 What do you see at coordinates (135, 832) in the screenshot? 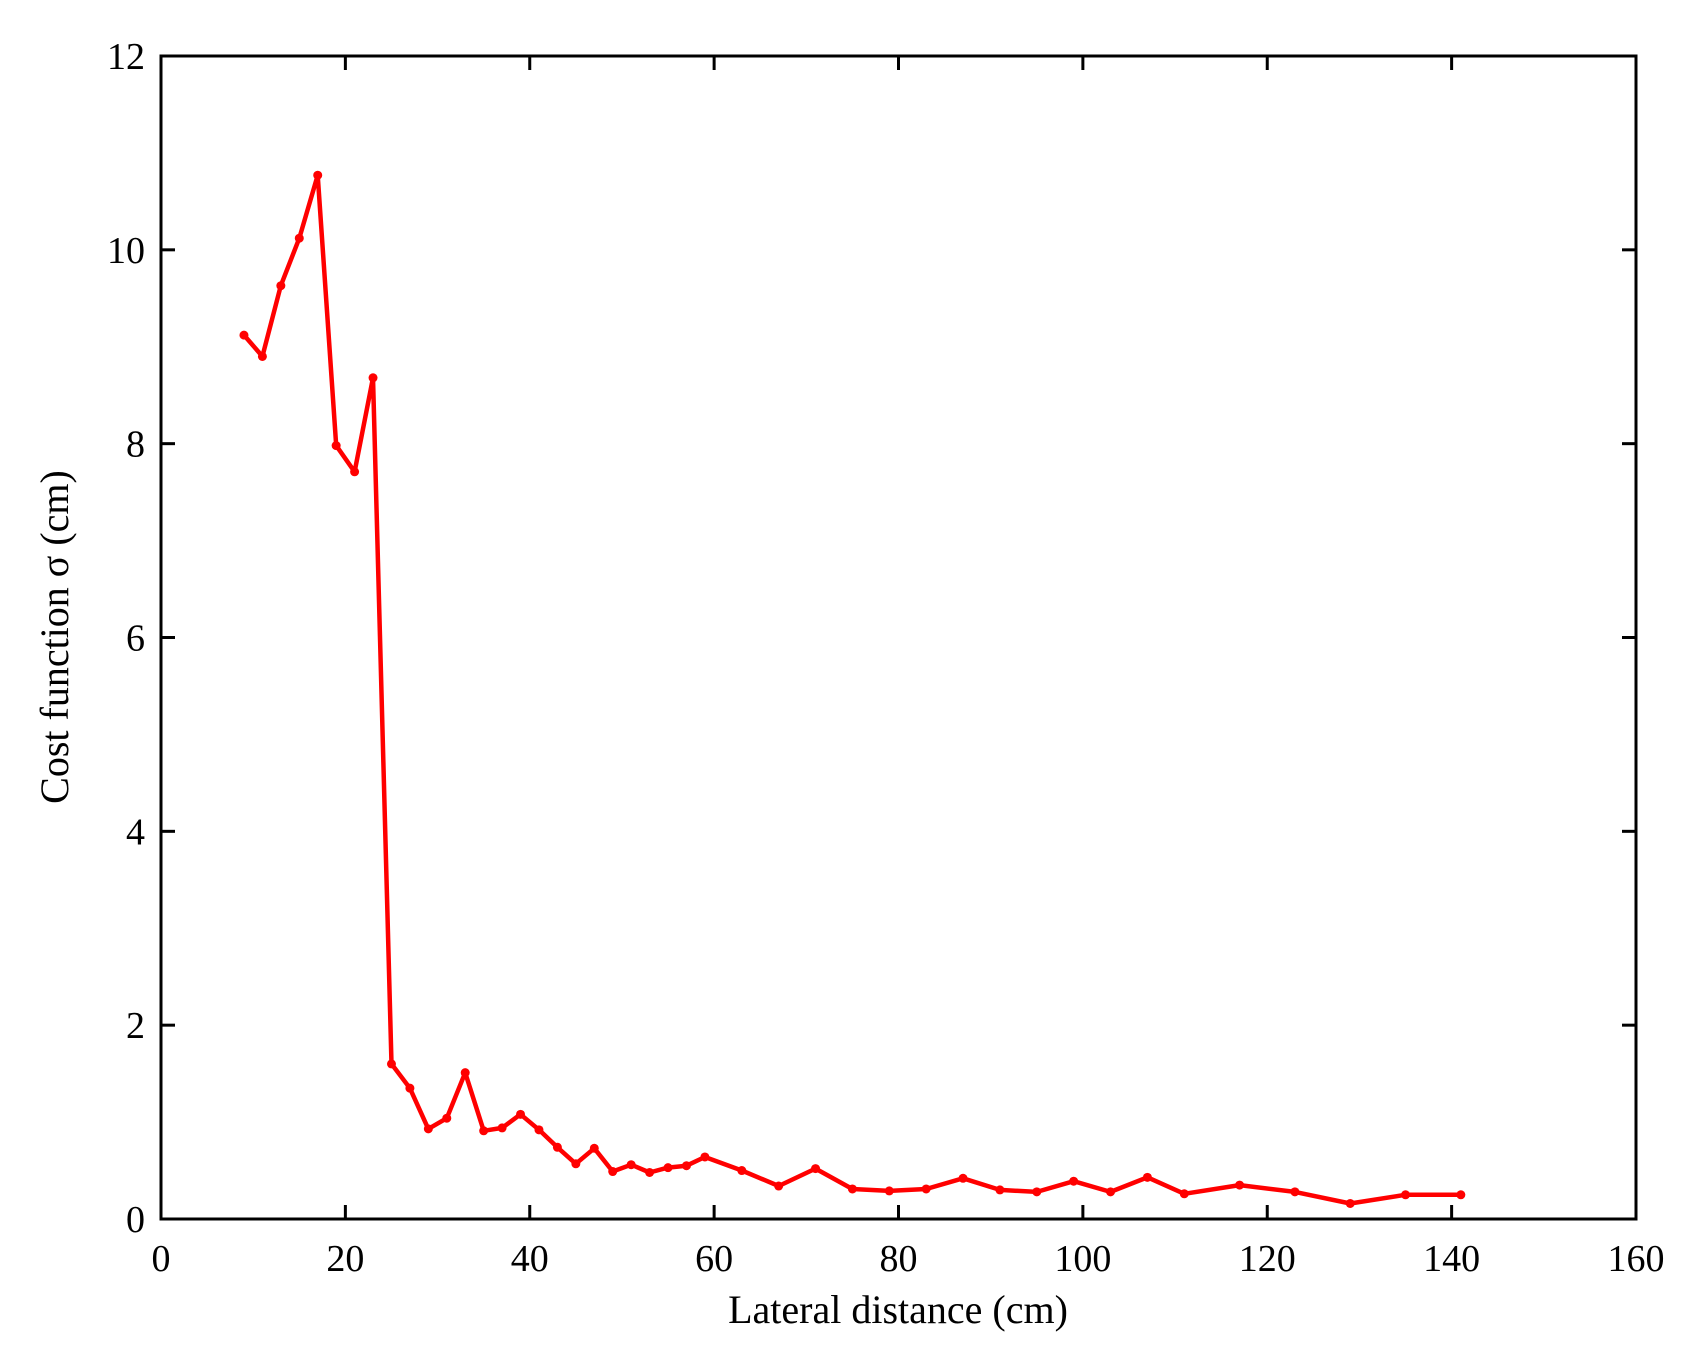
I see `y-tick-label: 4` at bounding box center [135, 832].